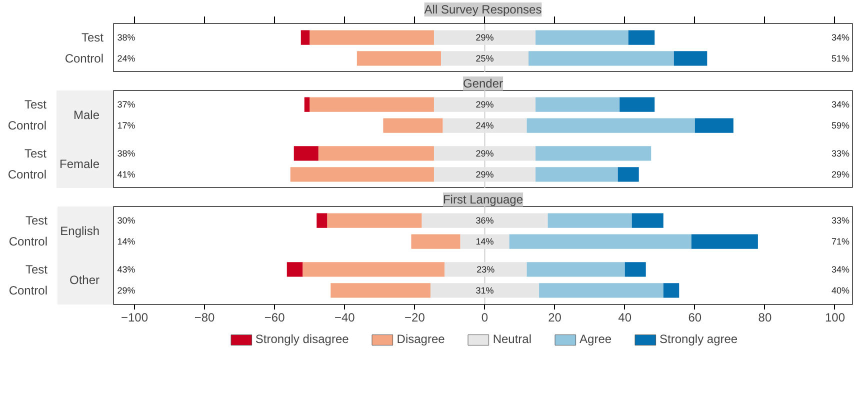  Describe the element at coordinates (302, 339) in the screenshot. I see `legend-label: Strongly disagree` at that location.